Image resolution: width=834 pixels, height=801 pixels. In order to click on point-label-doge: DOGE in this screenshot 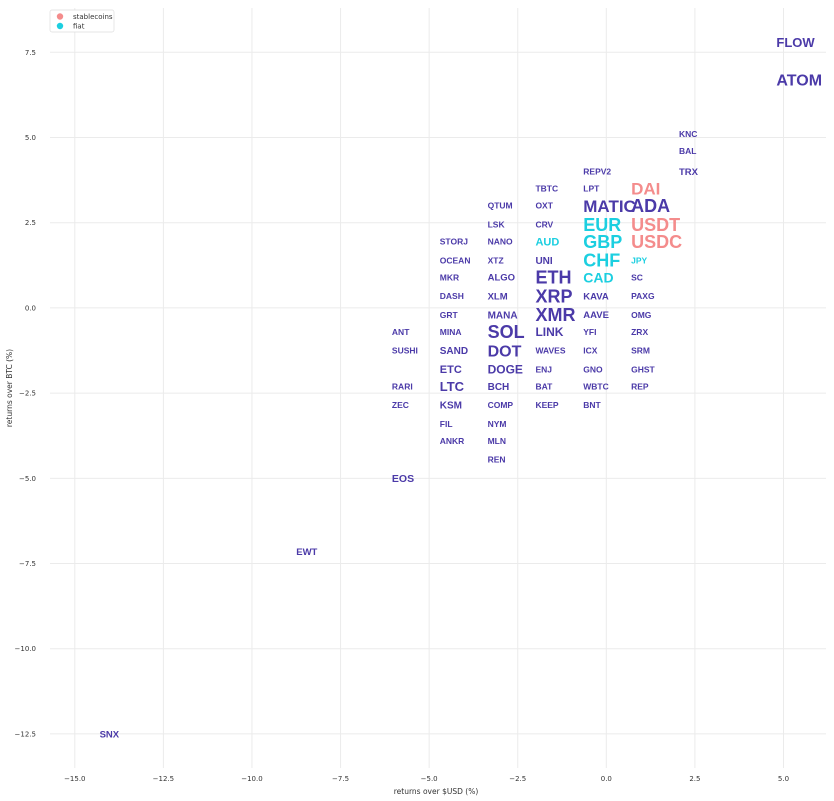, I will do `click(505, 370)`.